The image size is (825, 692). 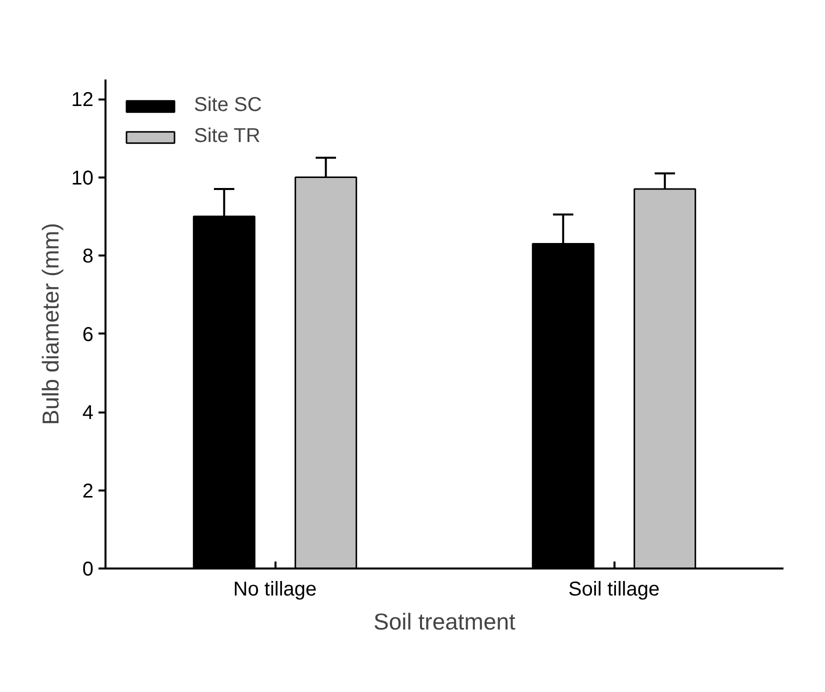 I want to click on y-tick-label: 2, so click(x=88, y=491).